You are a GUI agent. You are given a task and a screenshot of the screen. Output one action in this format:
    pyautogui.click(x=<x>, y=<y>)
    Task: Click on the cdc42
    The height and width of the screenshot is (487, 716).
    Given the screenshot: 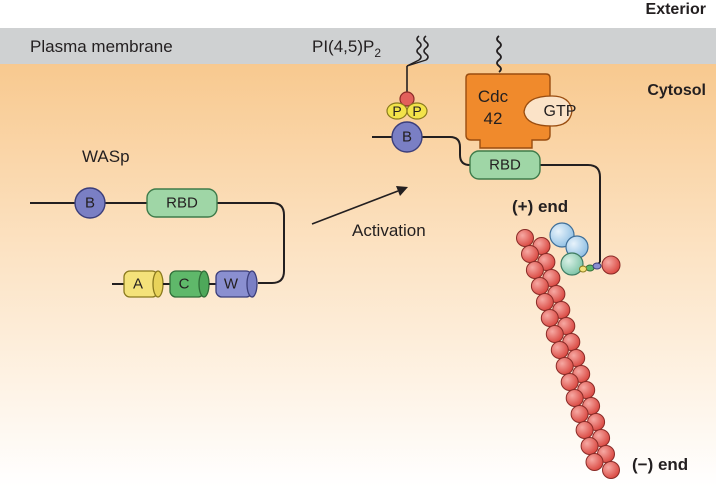 What is the action you would take?
    pyautogui.click(x=508, y=111)
    